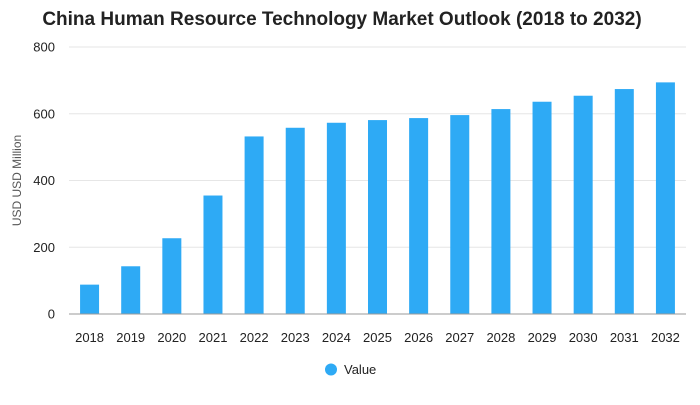  What do you see at coordinates (583, 204) in the screenshot?
I see `bar-2030` at bounding box center [583, 204].